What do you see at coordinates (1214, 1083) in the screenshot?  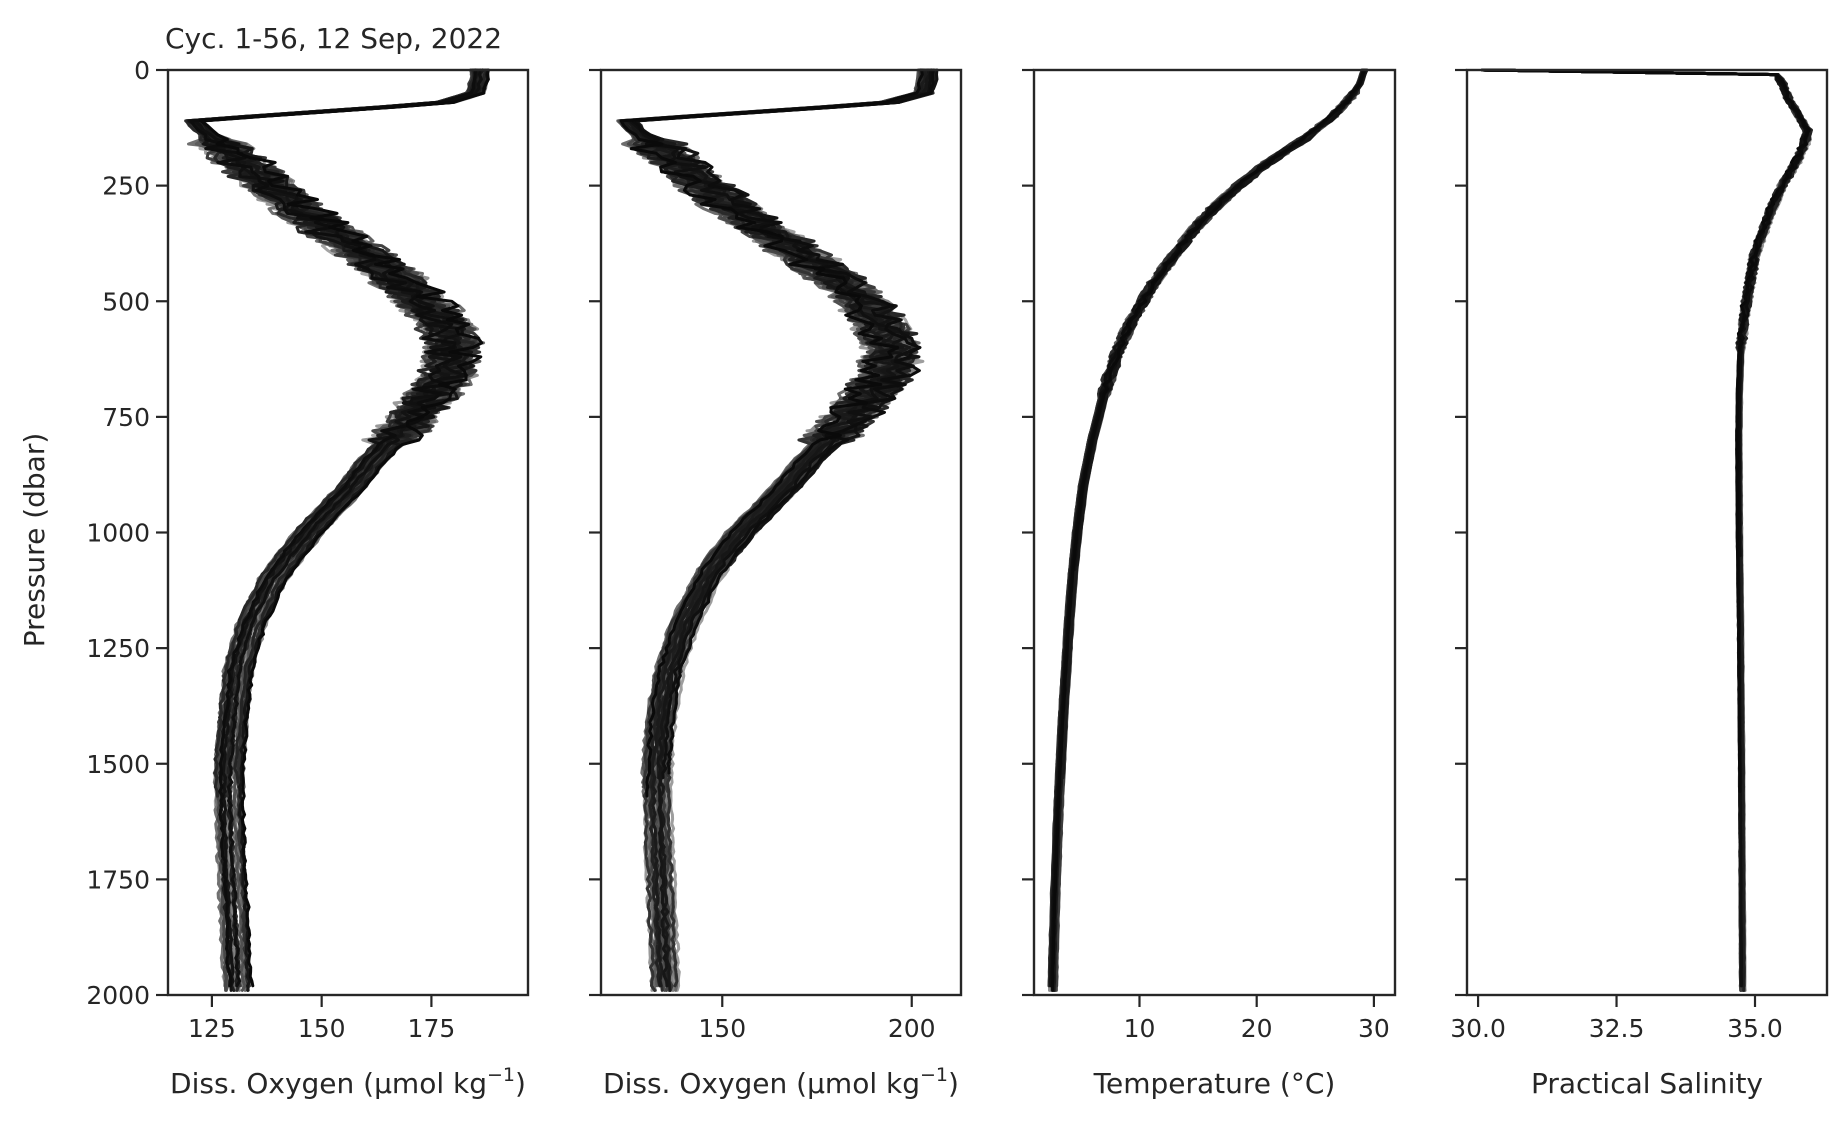 I see `x-axis-label: Temperature (°C)` at bounding box center [1214, 1083].